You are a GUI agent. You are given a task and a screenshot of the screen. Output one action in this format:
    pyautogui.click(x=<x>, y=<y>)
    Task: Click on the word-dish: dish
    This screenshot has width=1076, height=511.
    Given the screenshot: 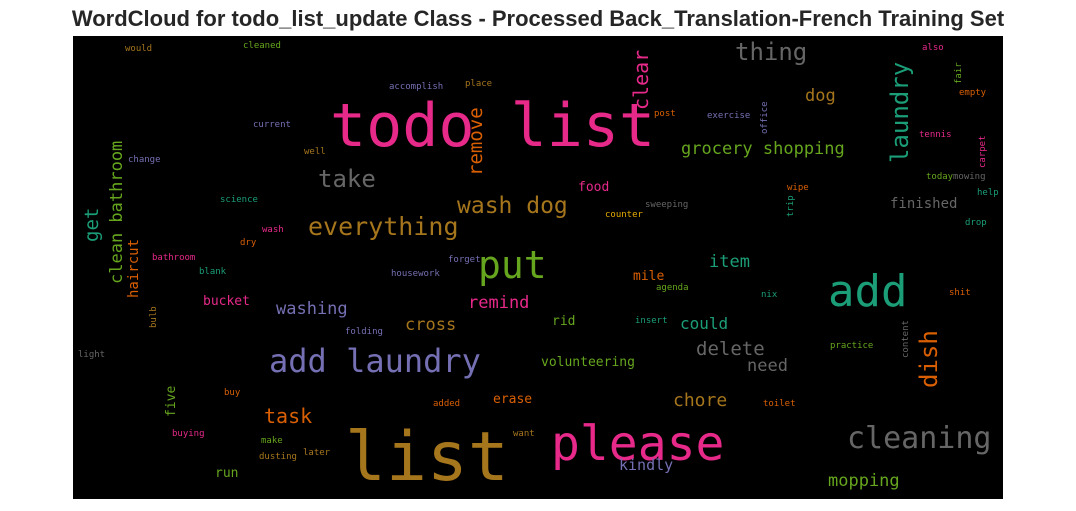 What is the action you would take?
    pyautogui.click(x=929, y=359)
    